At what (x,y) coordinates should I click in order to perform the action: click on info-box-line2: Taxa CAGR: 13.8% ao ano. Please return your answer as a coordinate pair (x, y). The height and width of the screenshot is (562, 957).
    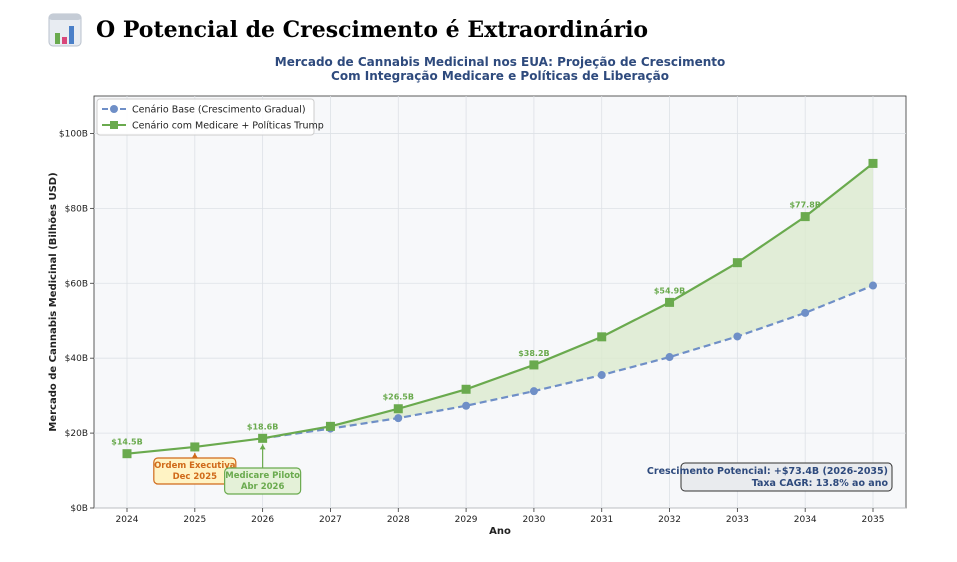
    Looking at the image, I should click on (820, 483).